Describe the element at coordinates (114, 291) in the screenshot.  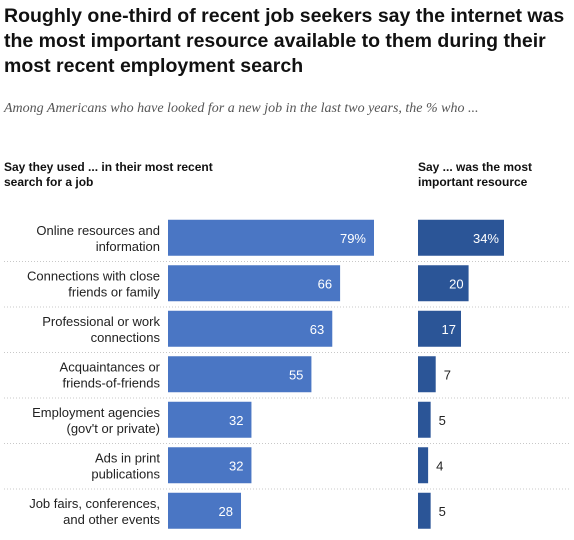
I see `category-label-line: friends or family` at that location.